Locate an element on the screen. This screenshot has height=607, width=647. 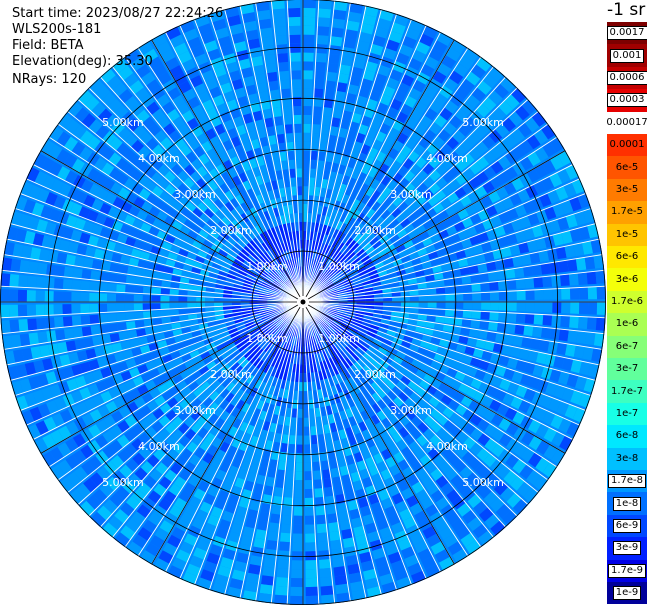
colorbar-tick-label: 1.7e-7 is located at coordinates (627, 391).